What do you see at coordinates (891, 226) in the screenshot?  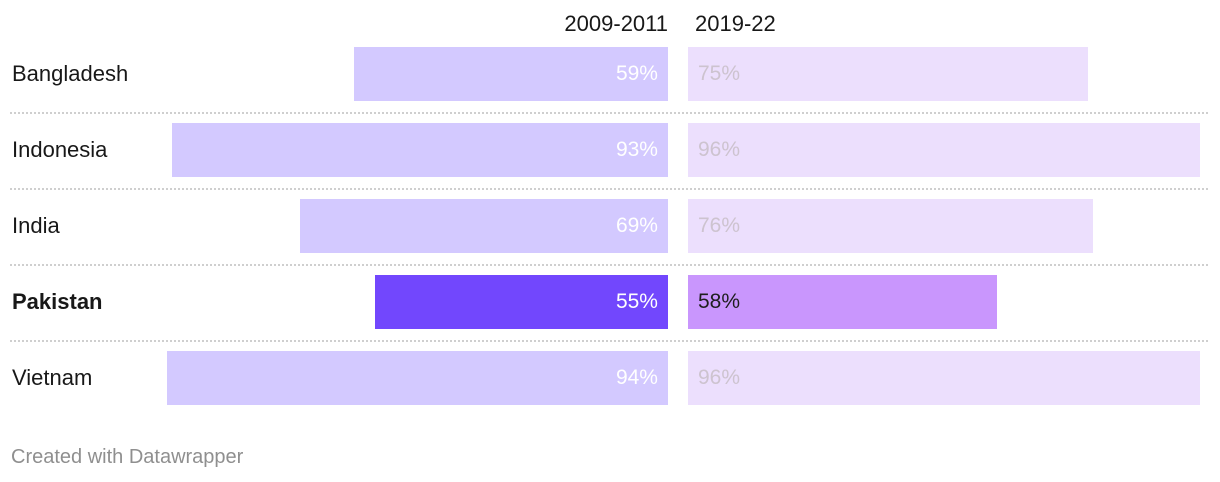 I see `bar-2019-22: 76%` at bounding box center [891, 226].